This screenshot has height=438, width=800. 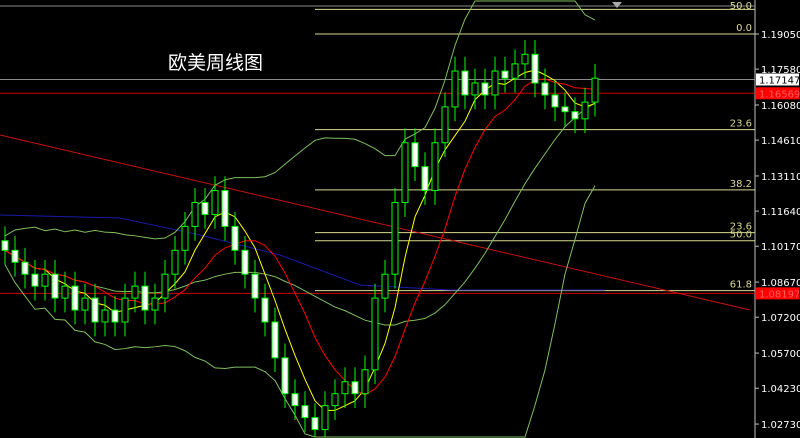 I want to click on fib-level-label: 61.8, so click(x=741, y=285).